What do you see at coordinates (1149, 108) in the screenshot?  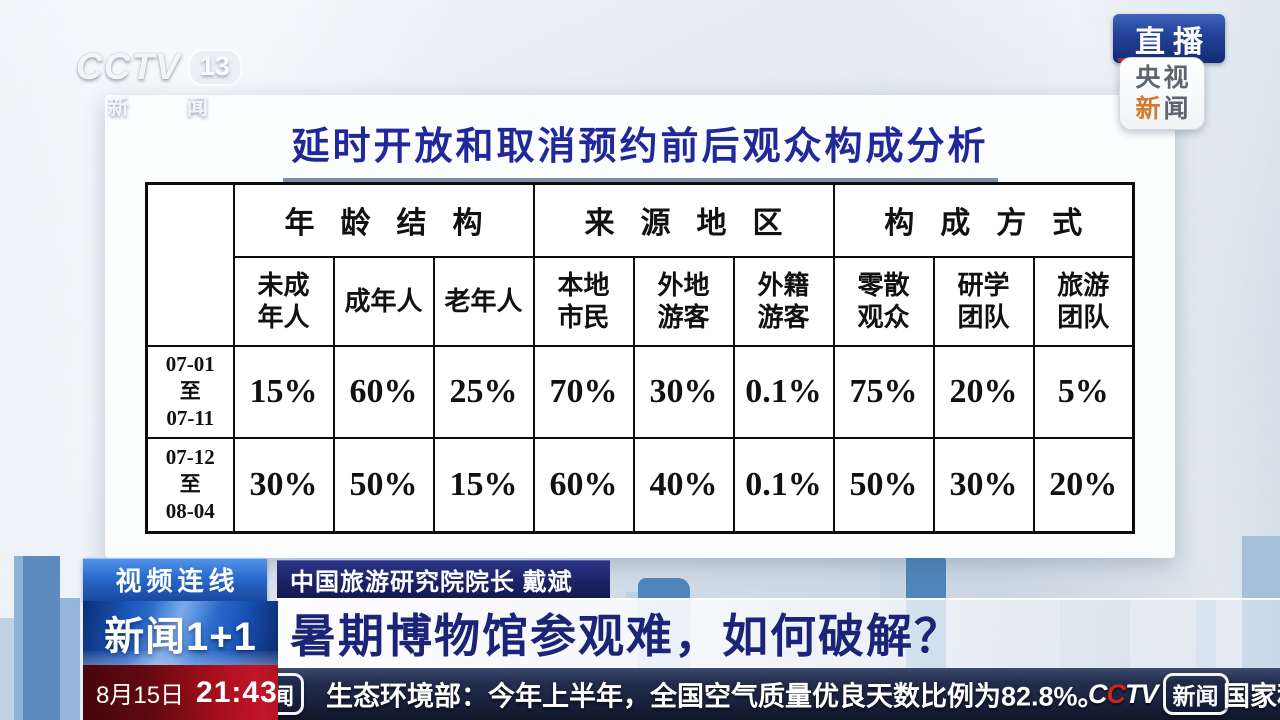 I see `badge-highlight-char: 新` at bounding box center [1149, 108].